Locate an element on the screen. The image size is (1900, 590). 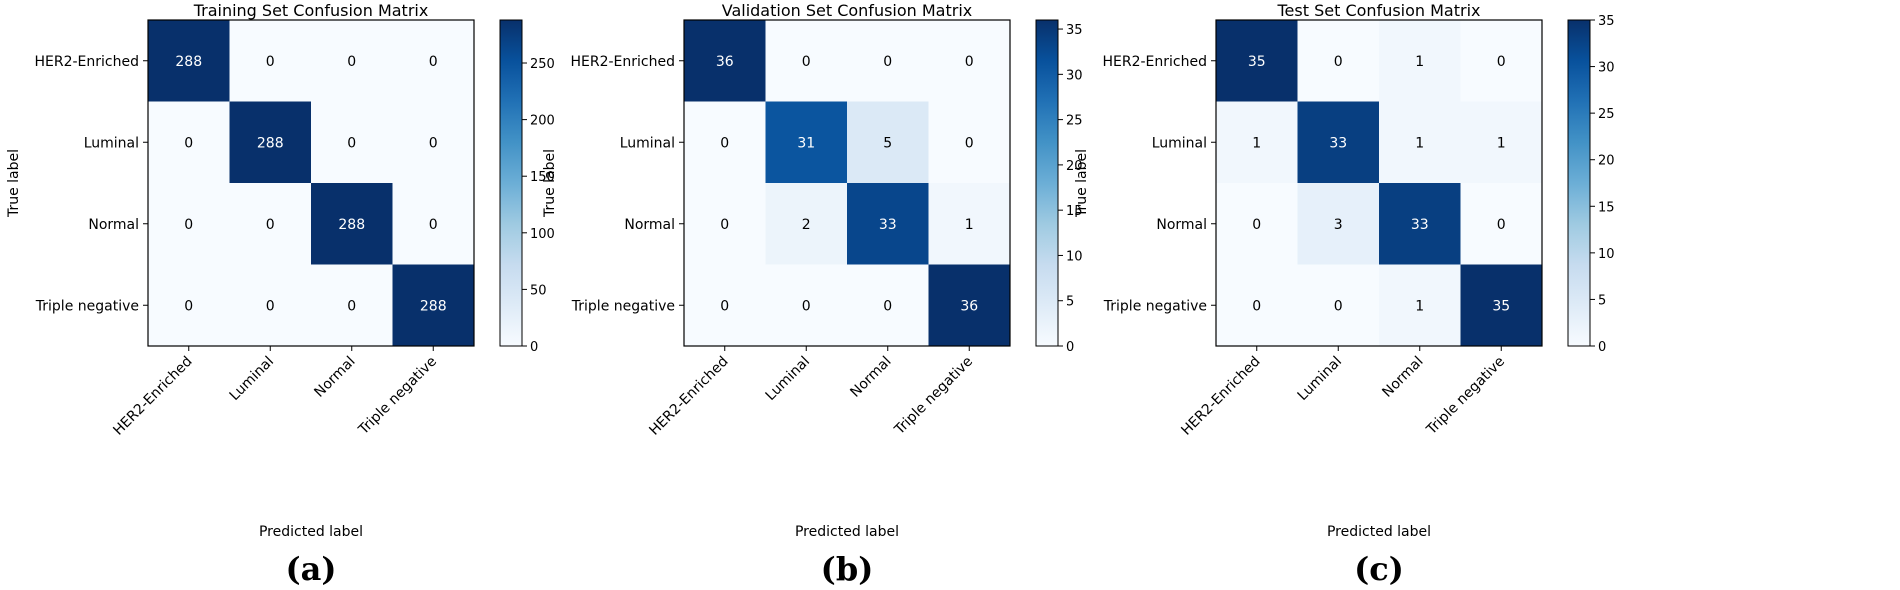
chart-title: Validation Set Confusion Matrix is located at coordinates (847, 10).